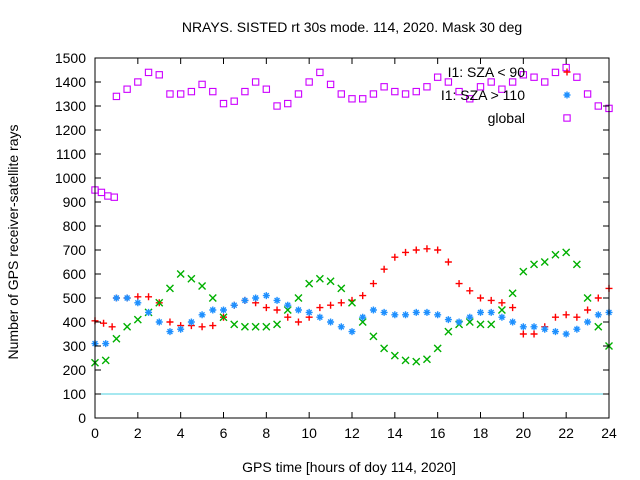  I want to click on legend: I1: SZA < 90 I1: SZA > 110 global, so click(506, 95).